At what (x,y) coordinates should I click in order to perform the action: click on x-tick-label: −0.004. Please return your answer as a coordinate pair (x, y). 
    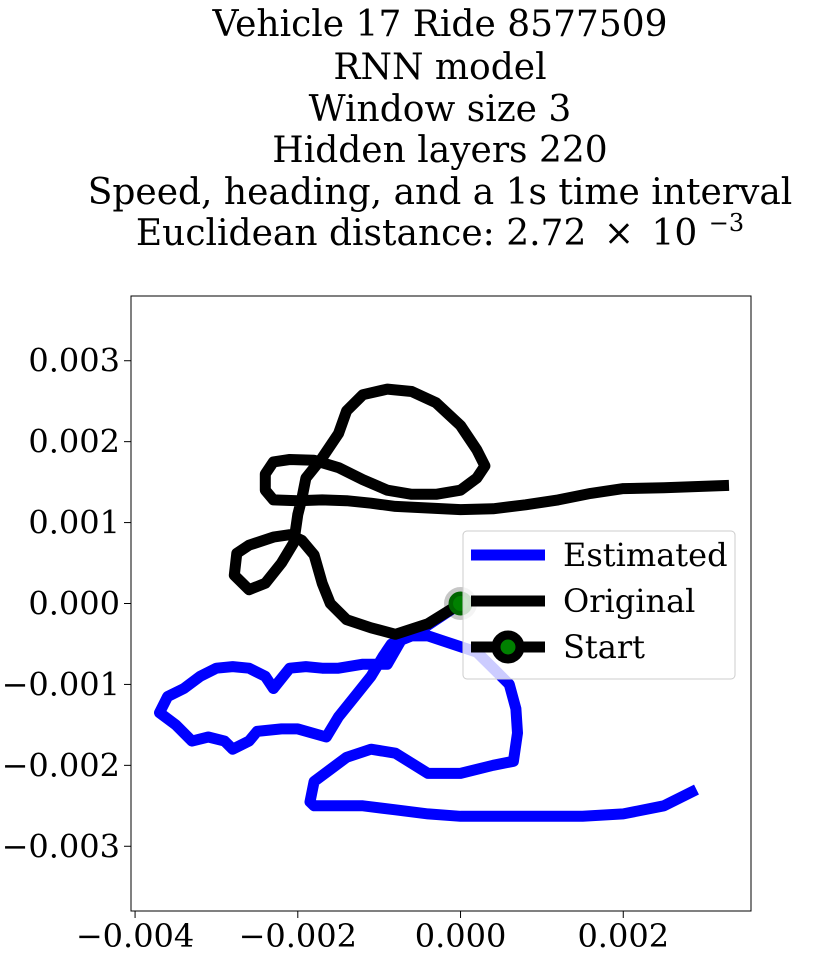
    Looking at the image, I should click on (135, 936).